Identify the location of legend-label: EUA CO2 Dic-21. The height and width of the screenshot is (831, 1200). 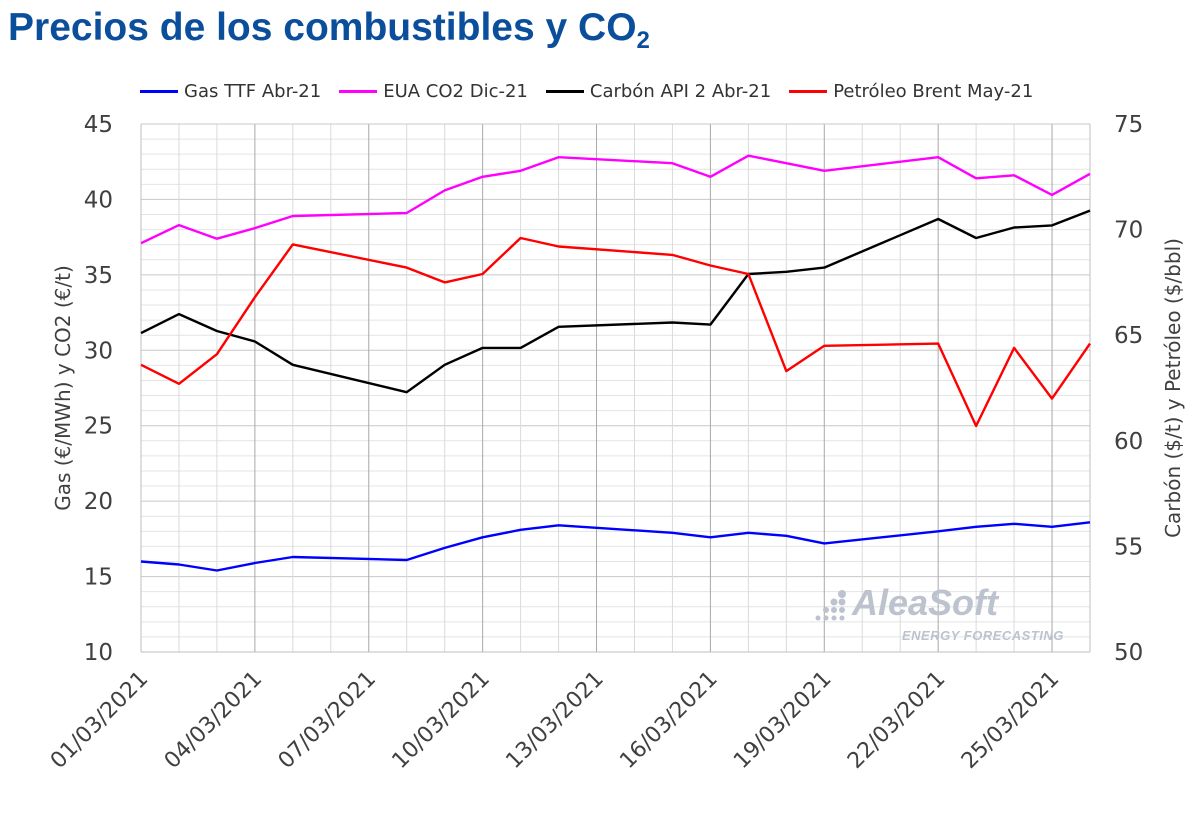
(455, 91).